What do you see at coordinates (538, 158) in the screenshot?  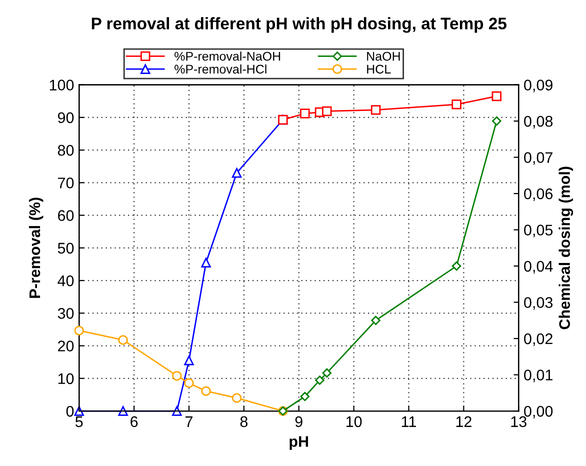 I see `y2-tick-label: 0,07` at bounding box center [538, 158].